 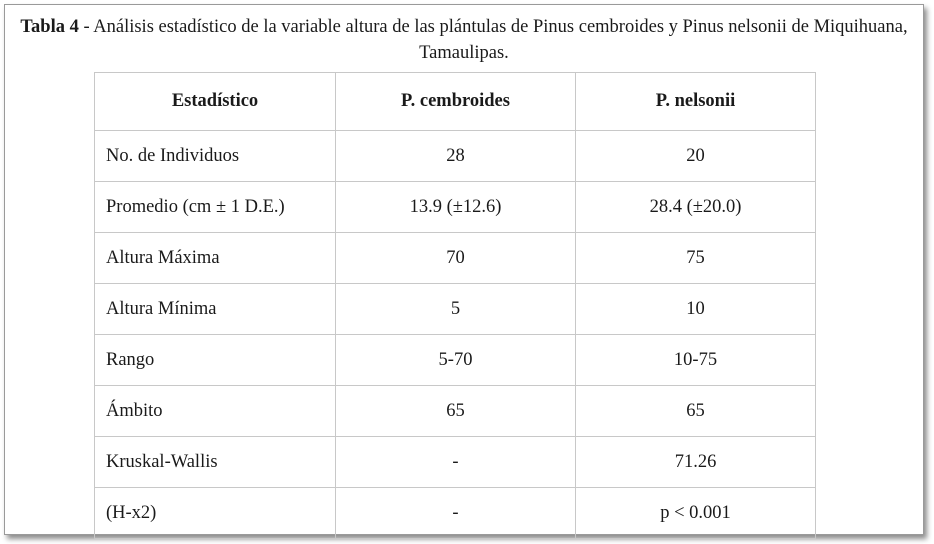 I want to click on cell-p-nelsonii: 10-75, so click(x=695, y=360).